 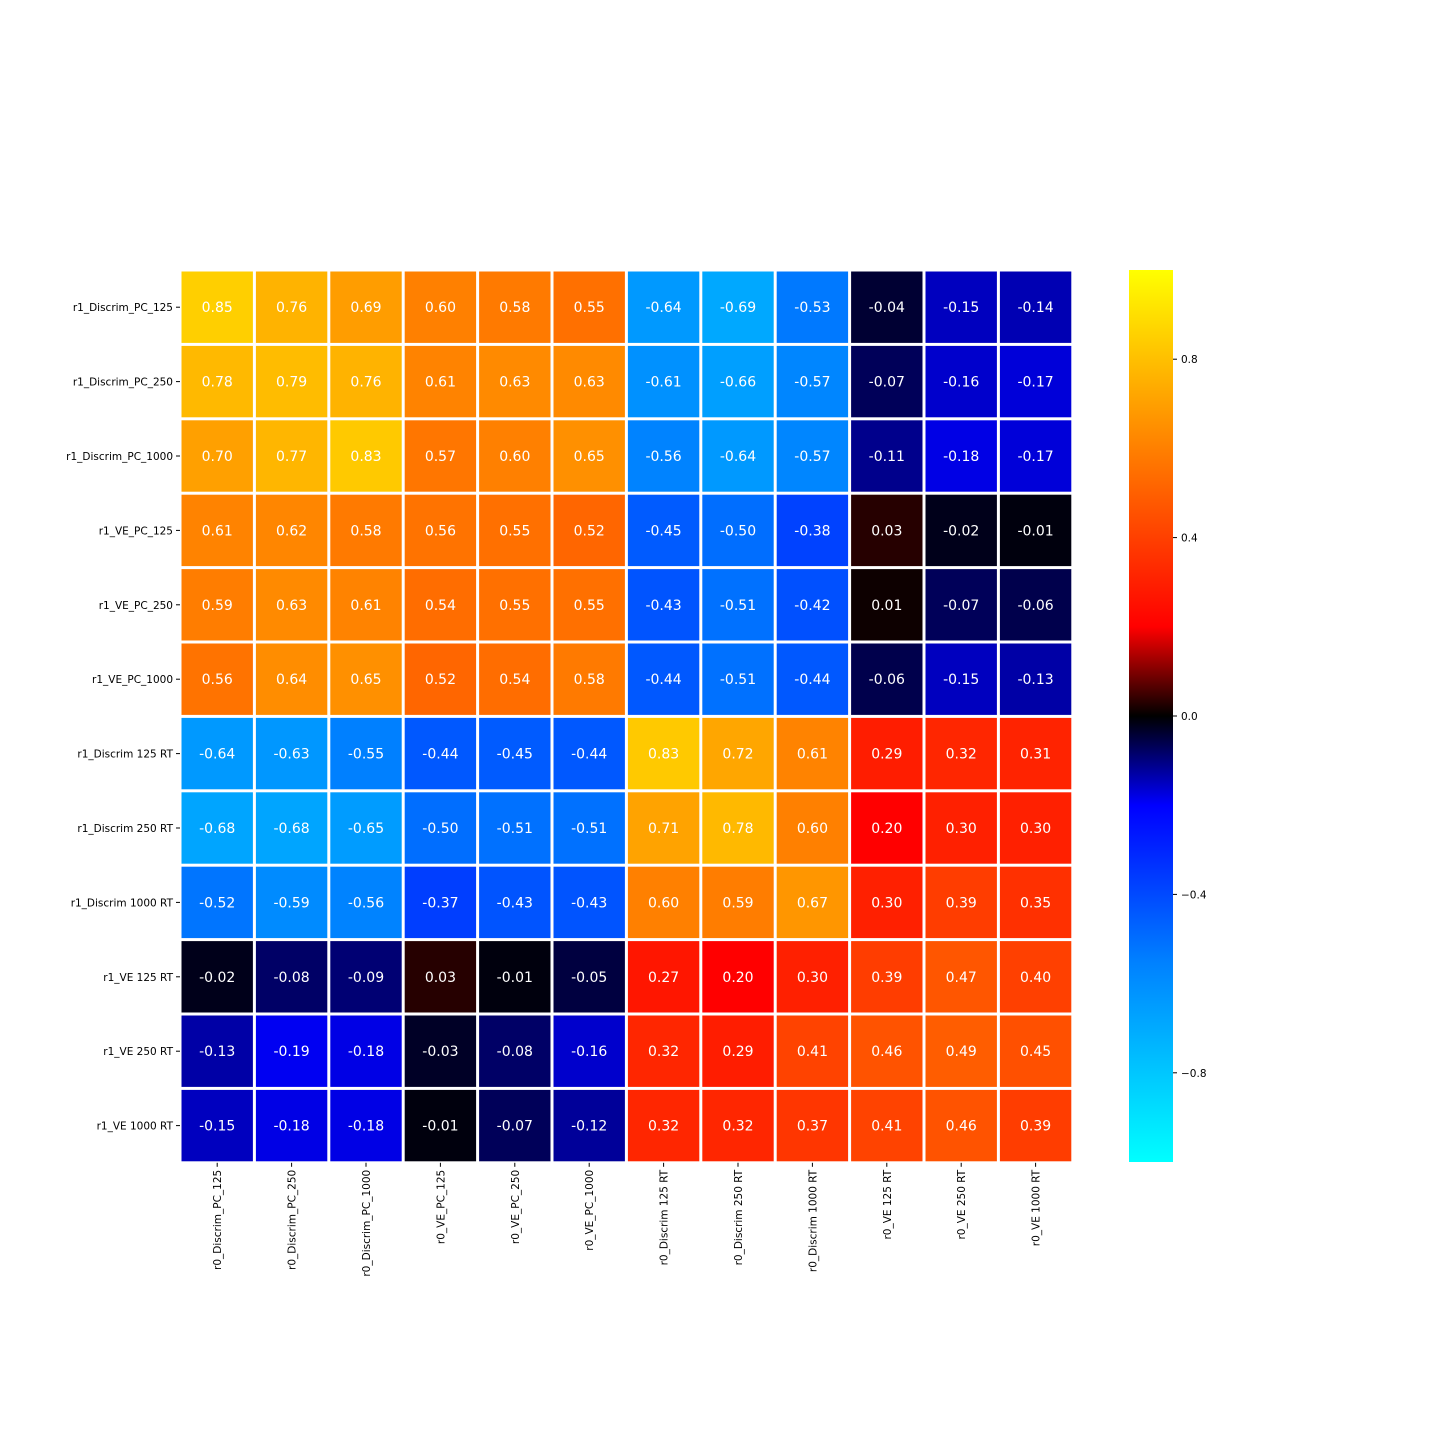 I want to click on cell-value-9-7: 0.20, so click(x=737, y=978).